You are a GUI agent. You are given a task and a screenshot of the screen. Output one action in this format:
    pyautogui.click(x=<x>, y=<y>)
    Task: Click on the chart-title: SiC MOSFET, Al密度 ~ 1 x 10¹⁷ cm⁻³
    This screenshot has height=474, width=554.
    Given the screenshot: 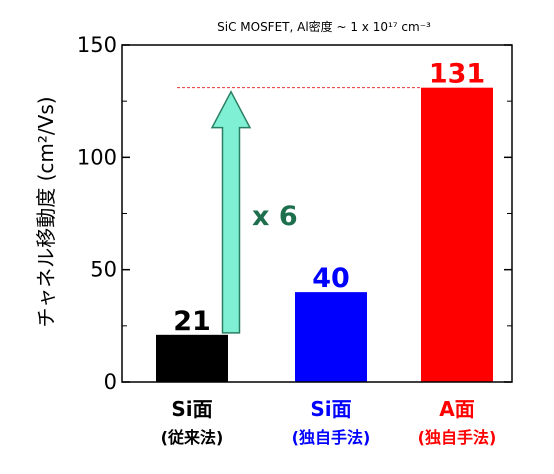 What is the action you would take?
    pyautogui.click(x=324, y=26)
    